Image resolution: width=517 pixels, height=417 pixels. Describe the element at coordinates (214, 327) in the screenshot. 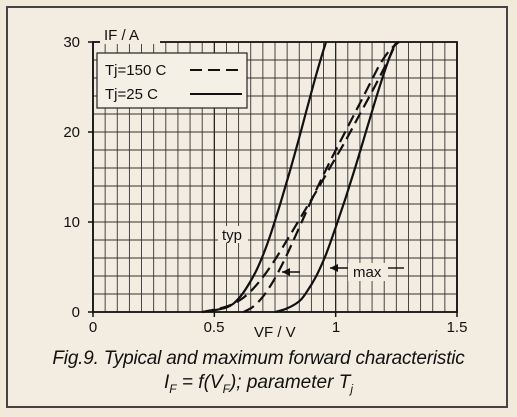

I see `x-tick-label-0-5: 0.5` at that location.